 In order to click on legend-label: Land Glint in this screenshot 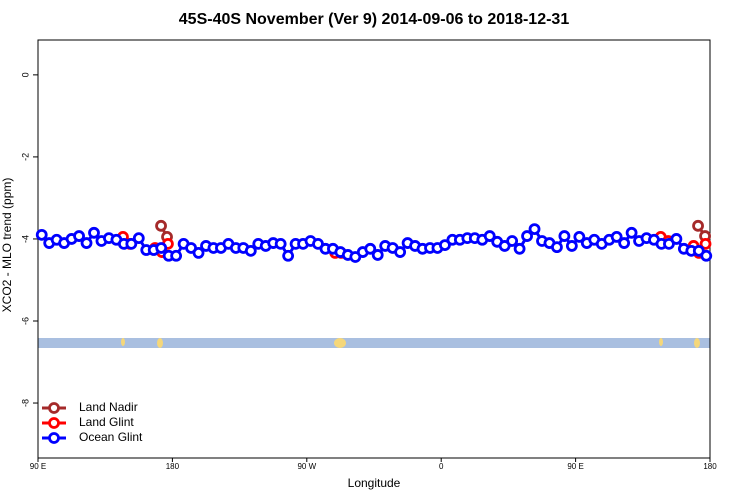, I will do `click(106, 422)`.